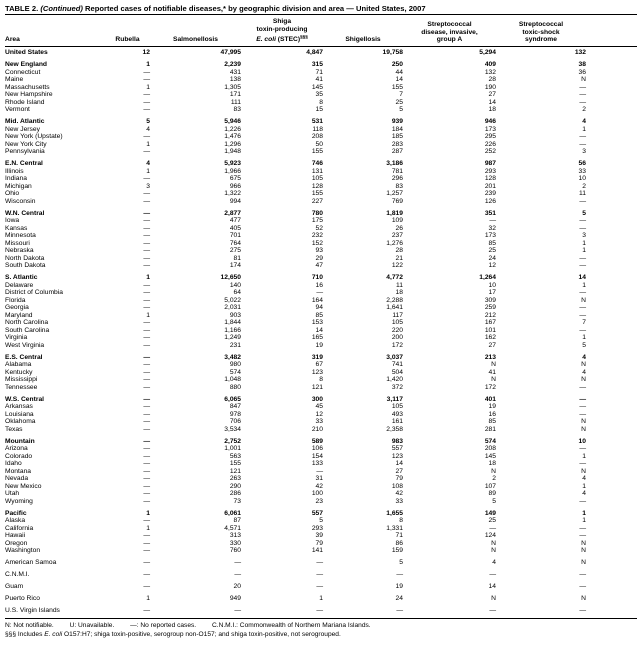 This screenshot has width=641, height=668. I want to click on value-cell: 939, so click(397, 122).